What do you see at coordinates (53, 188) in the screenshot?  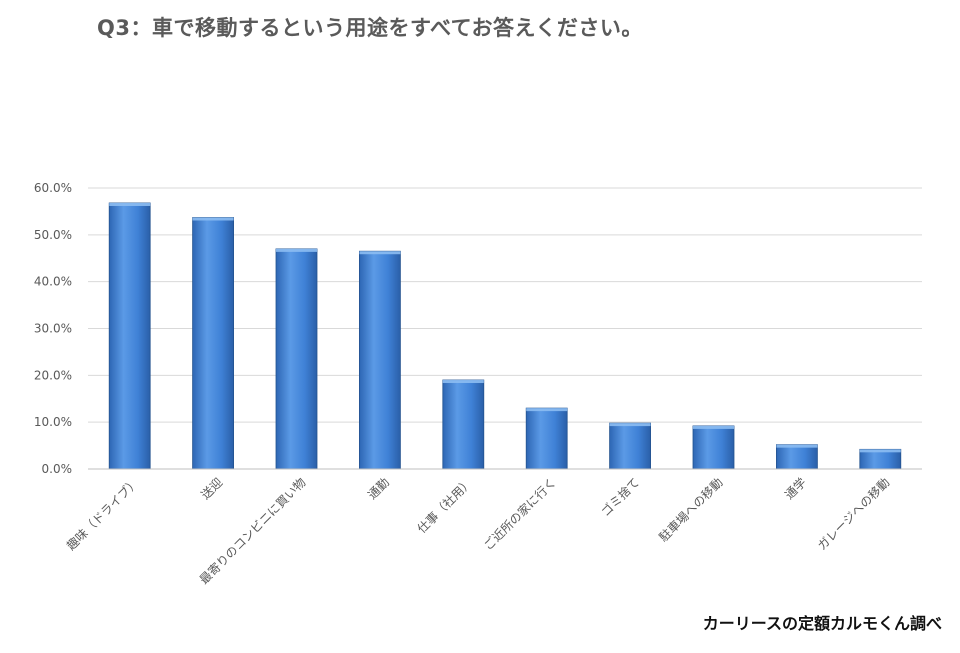 I see `y-tick-label: 60.0%` at bounding box center [53, 188].